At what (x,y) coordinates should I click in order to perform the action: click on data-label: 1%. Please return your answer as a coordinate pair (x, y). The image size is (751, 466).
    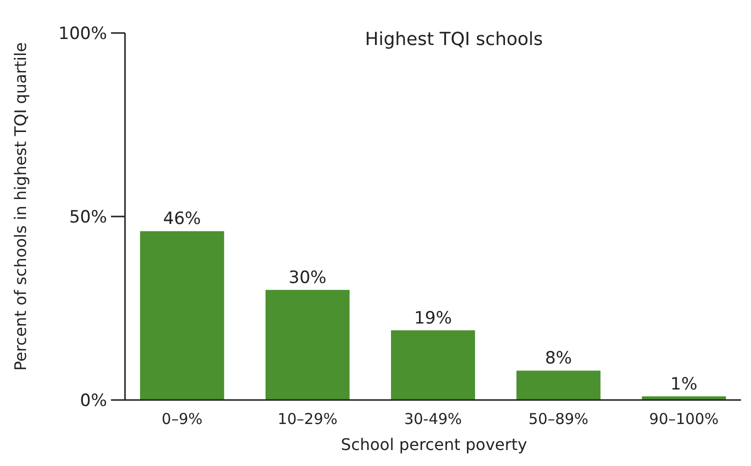
    Looking at the image, I should click on (684, 384).